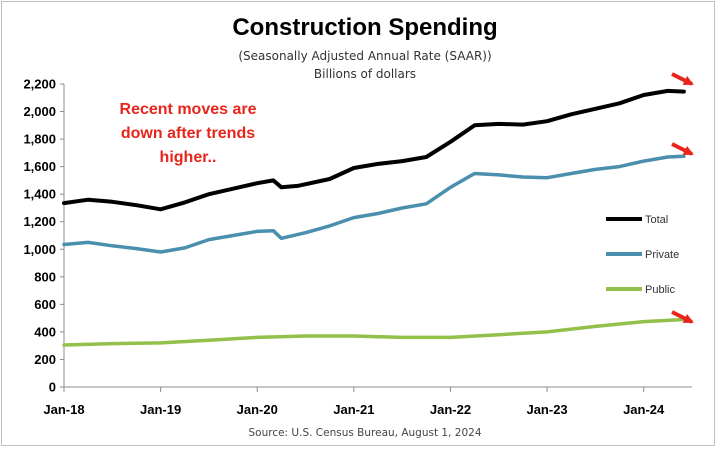  I want to click on arrow-total-icon, so click(682, 79).